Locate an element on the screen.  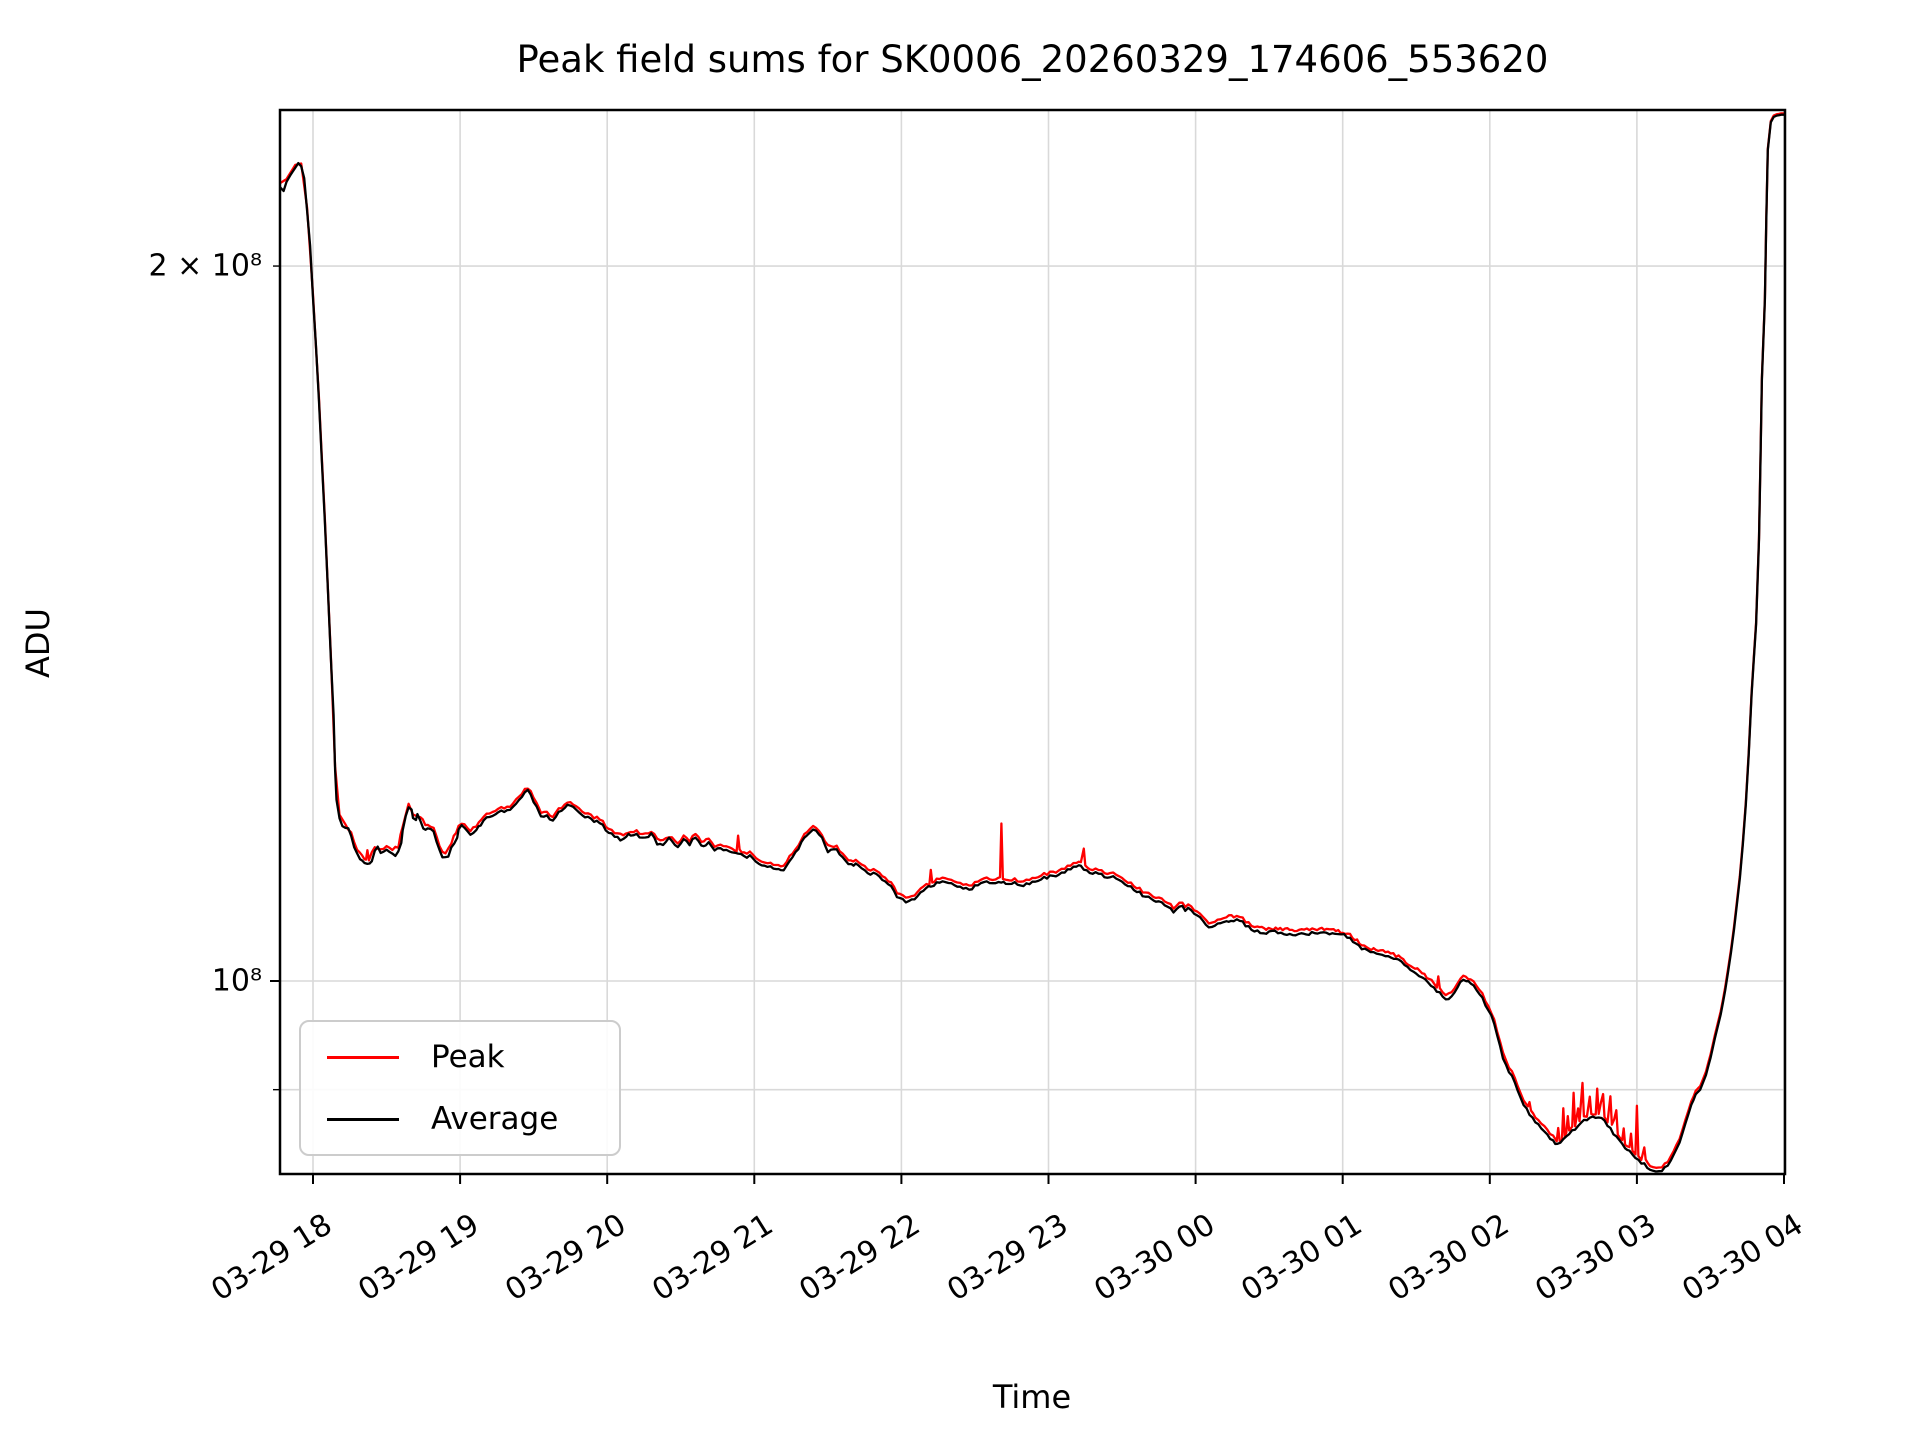
legend-item-average: Average is located at coordinates (460, 1119).